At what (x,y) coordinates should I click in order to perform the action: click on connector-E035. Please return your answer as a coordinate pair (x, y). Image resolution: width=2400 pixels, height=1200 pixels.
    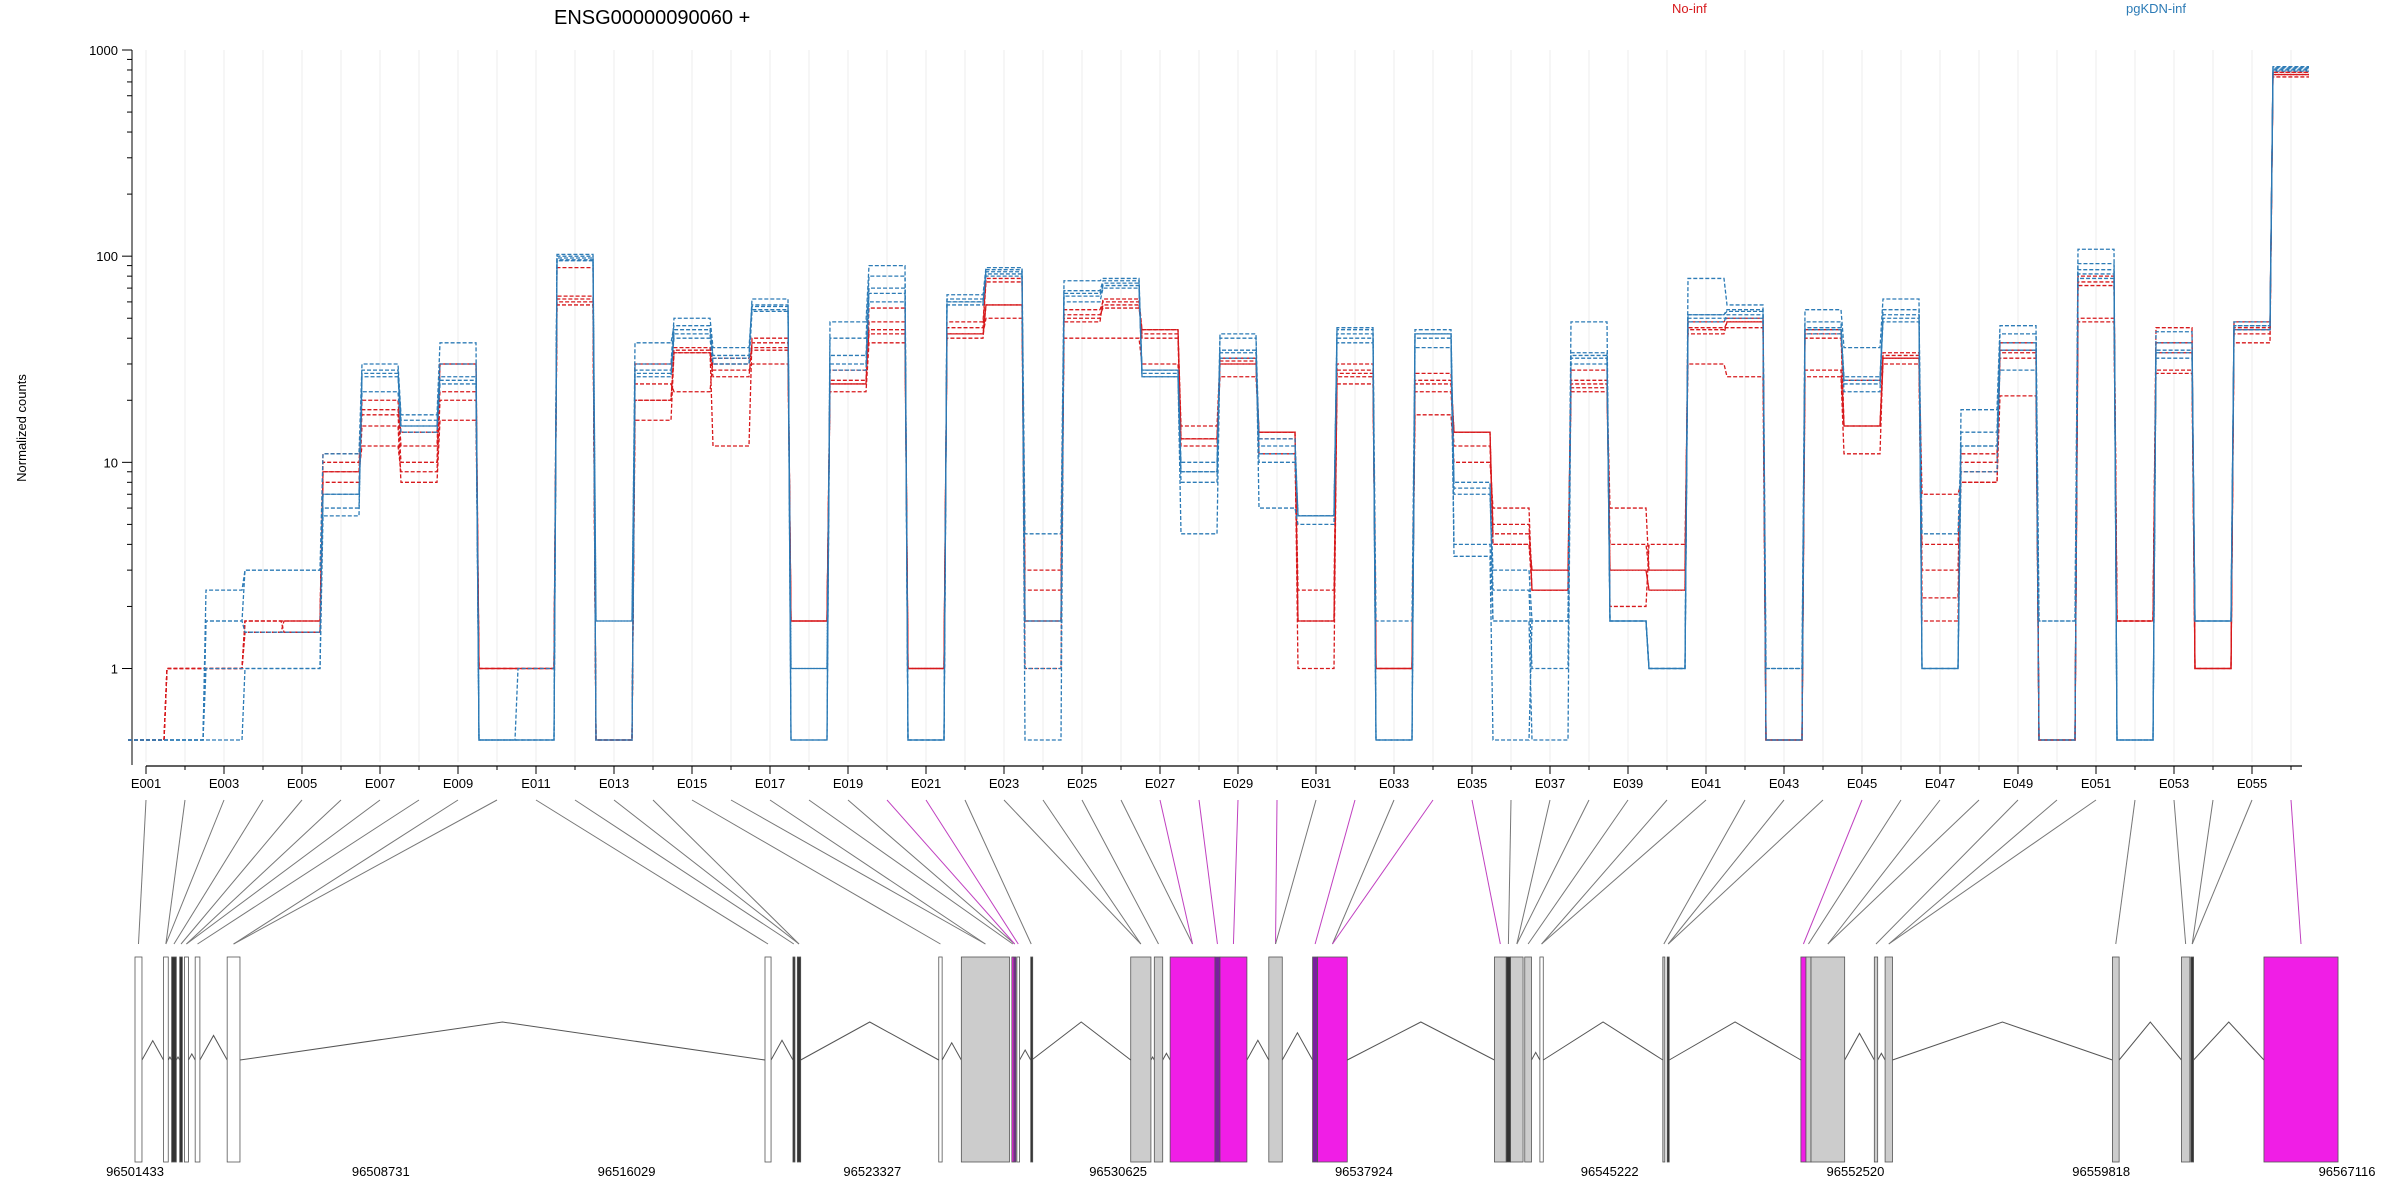
    Looking at the image, I should click on (1486, 872).